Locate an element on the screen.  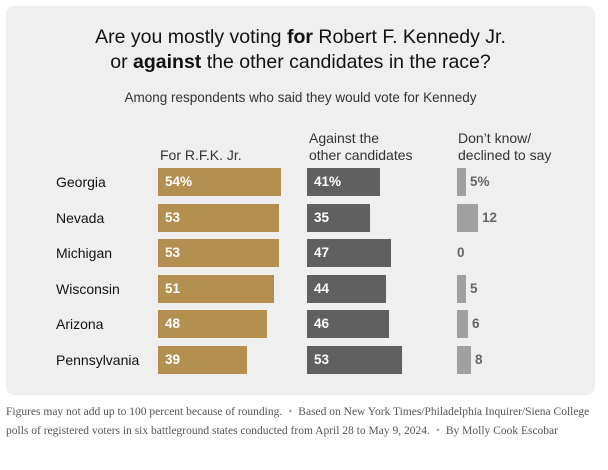
data-label-for-wisconsin: 51 is located at coordinates (173, 288).